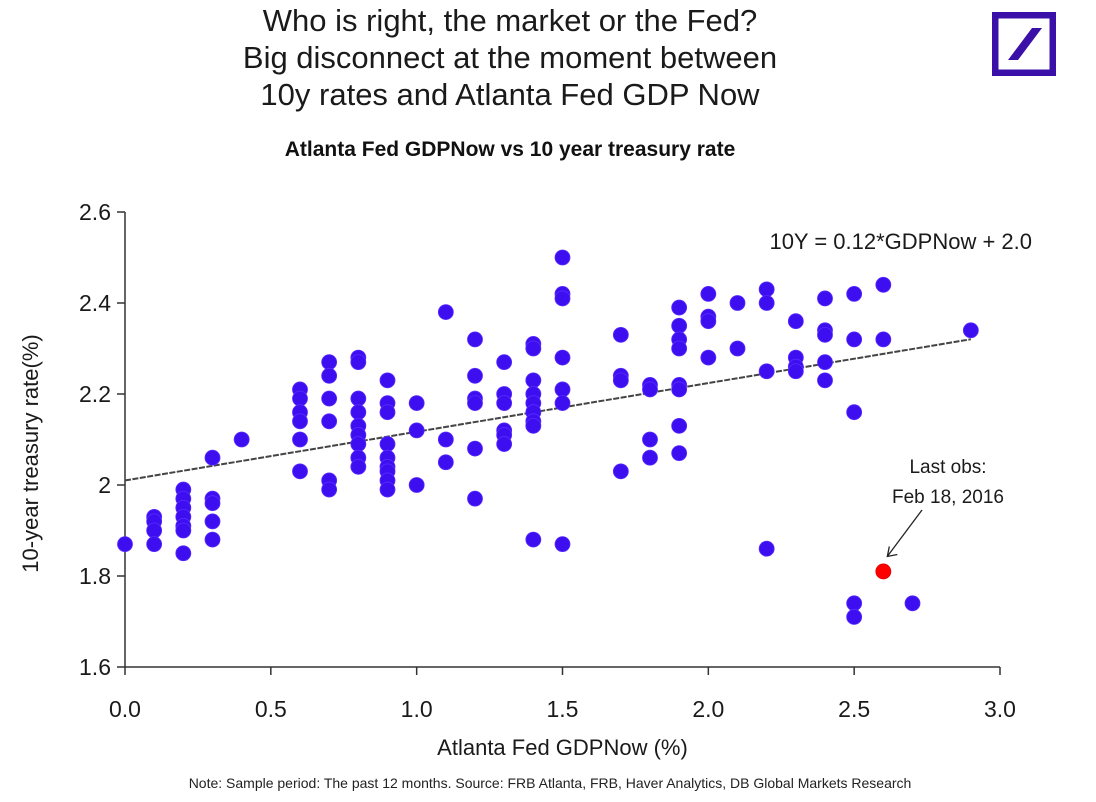 This screenshot has height=802, width=1096. Describe the element at coordinates (271, 709) in the screenshot. I see `x-tick-label: 0.5` at that location.